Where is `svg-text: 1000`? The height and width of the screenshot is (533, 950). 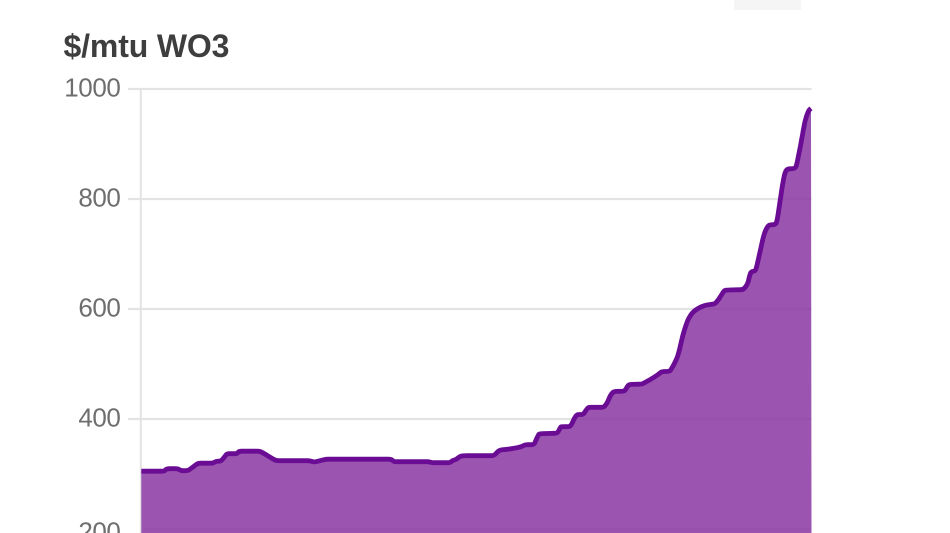 svg-text: 1000 is located at coordinates (92, 88).